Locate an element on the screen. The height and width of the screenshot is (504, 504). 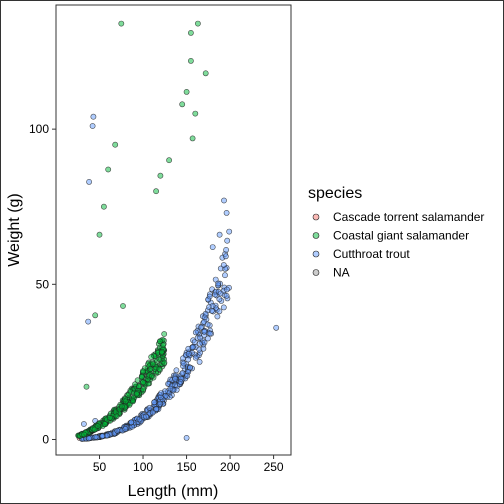
y-tick-label: 0 is located at coordinates (45, 439).